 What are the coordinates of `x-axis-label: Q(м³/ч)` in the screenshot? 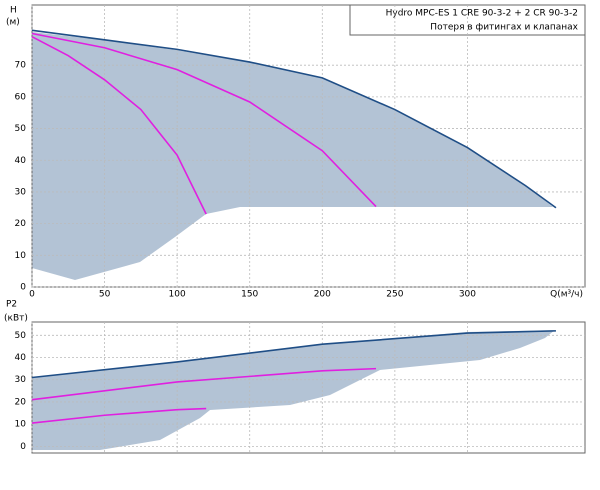 It's located at (566, 295).